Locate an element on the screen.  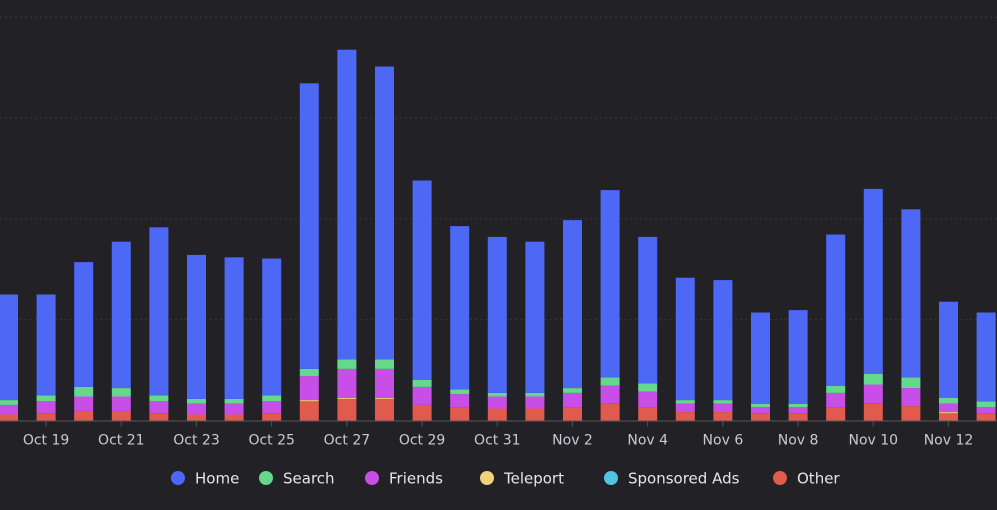
legend-item-other: Other is located at coordinates (806, 479).